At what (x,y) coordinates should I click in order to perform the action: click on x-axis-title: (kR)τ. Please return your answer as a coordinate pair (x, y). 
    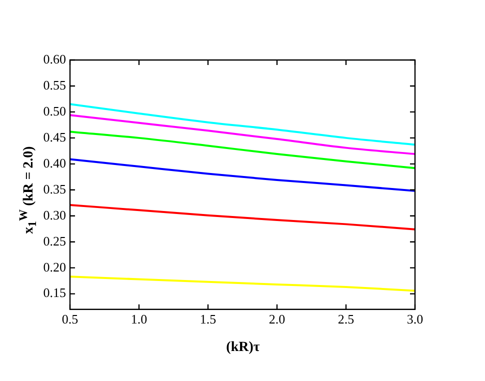
    Looking at the image, I should click on (243, 348).